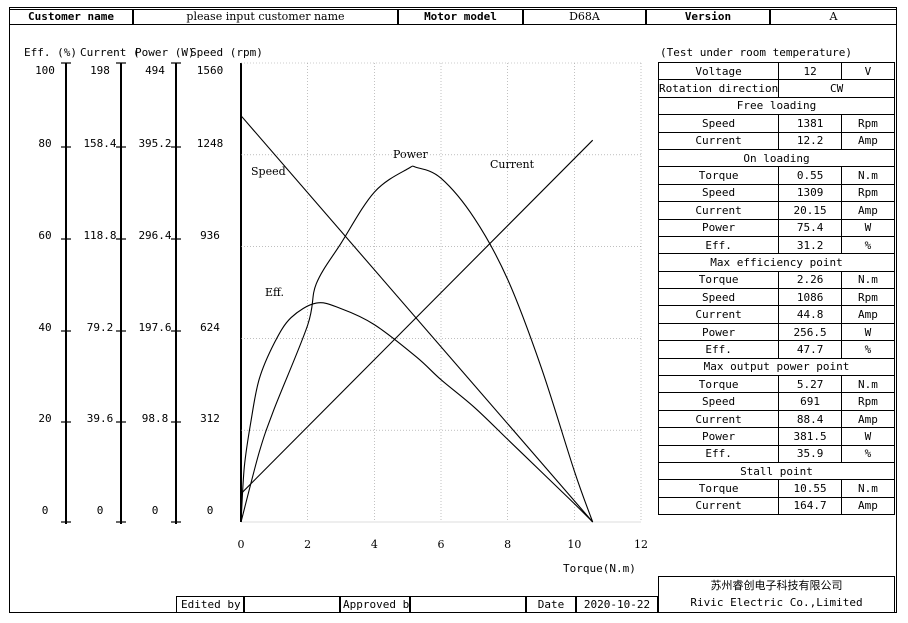  Describe the element at coordinates (100, 143) in the screenshot. I see `current-tick-label: 158.4` at that location.